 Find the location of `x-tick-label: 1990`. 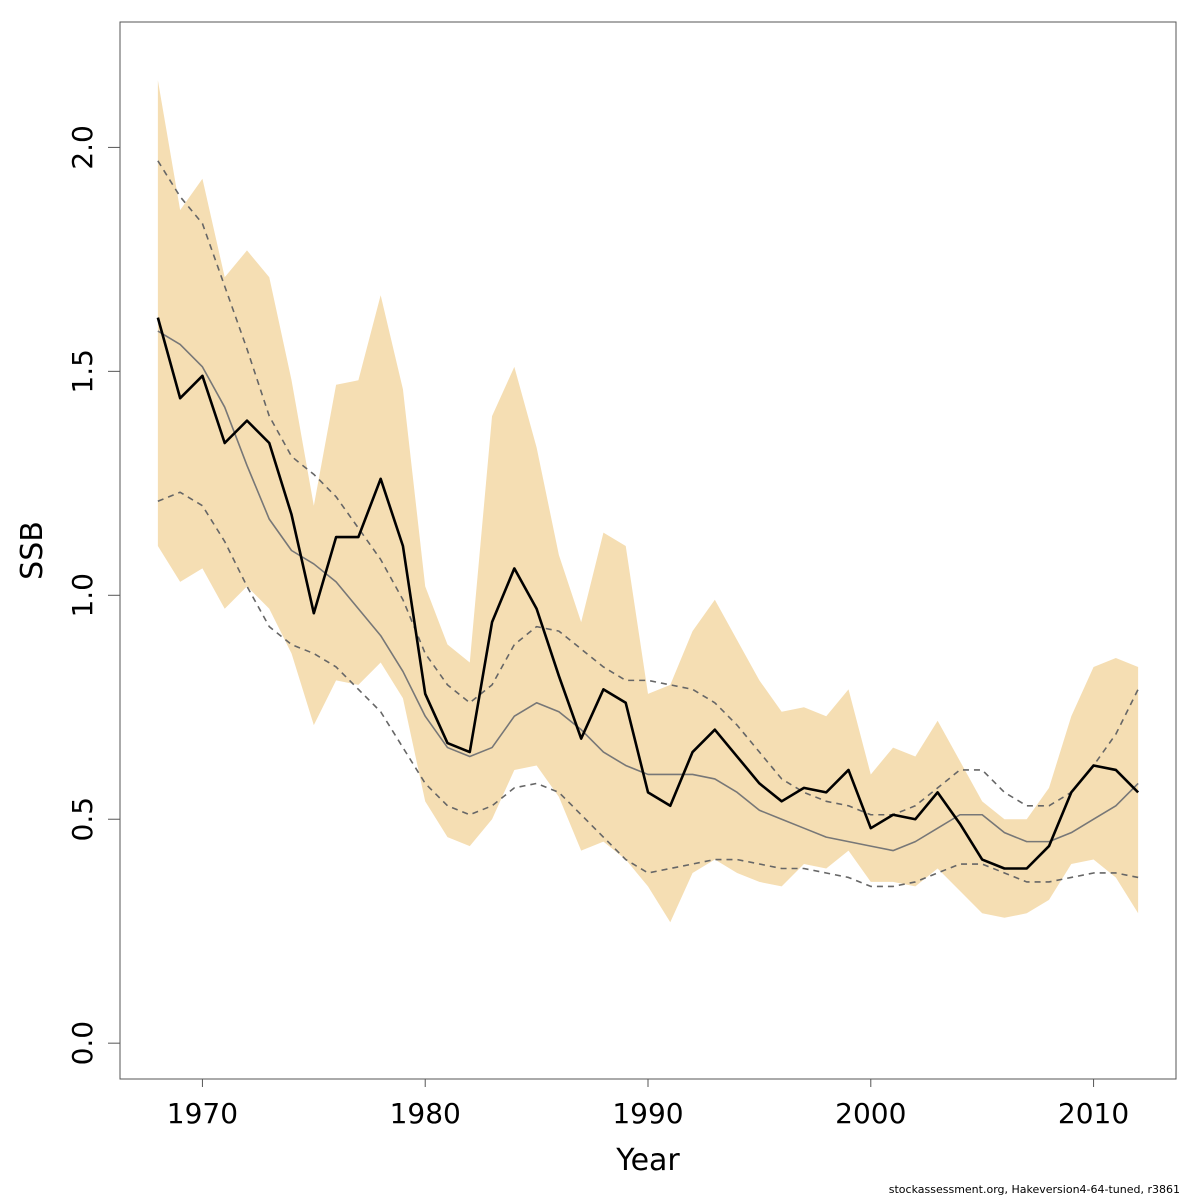

x-tick-label: 1990 is located at coordinates (647, 1113).